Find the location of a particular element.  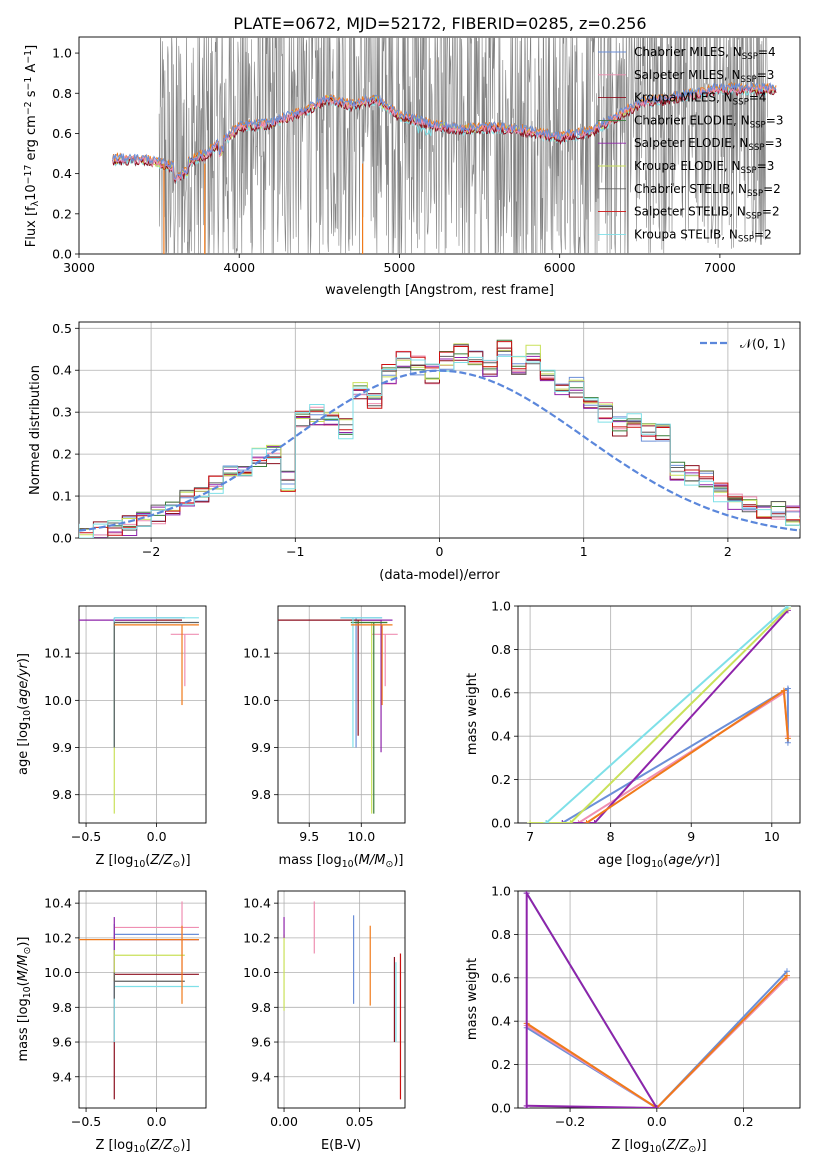

legend-label: Chabrier MILES, NSSP=4 is located at coordinates (705, 53).